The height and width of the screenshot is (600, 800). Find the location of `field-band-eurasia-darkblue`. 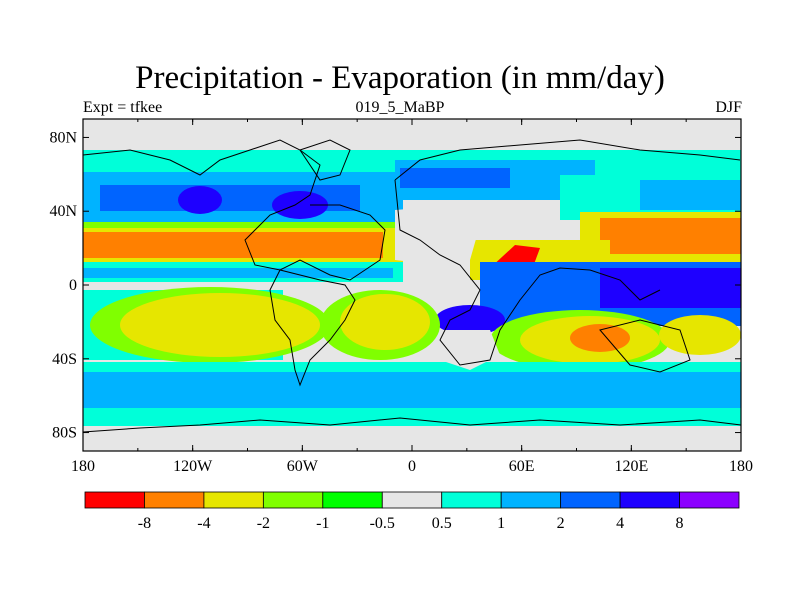

field-band-eurasia-darkblue is located at coordinates (455, 178).